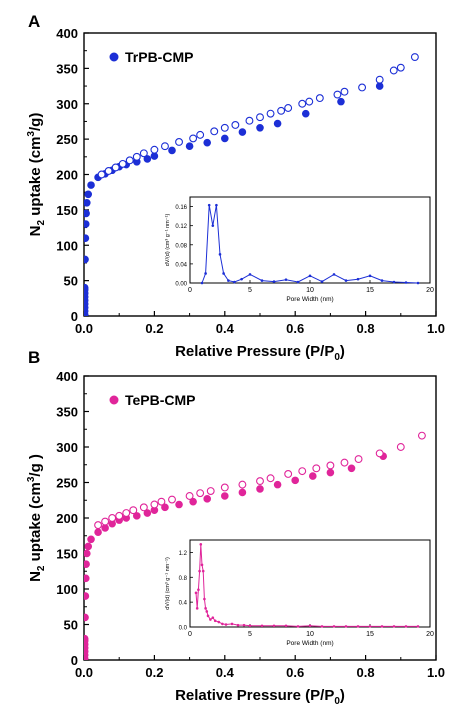  What do you see at coordinates (160, 400) in the screenshot?
I see `legend-label: TePB-CMP` at bounding box center [160, 400].